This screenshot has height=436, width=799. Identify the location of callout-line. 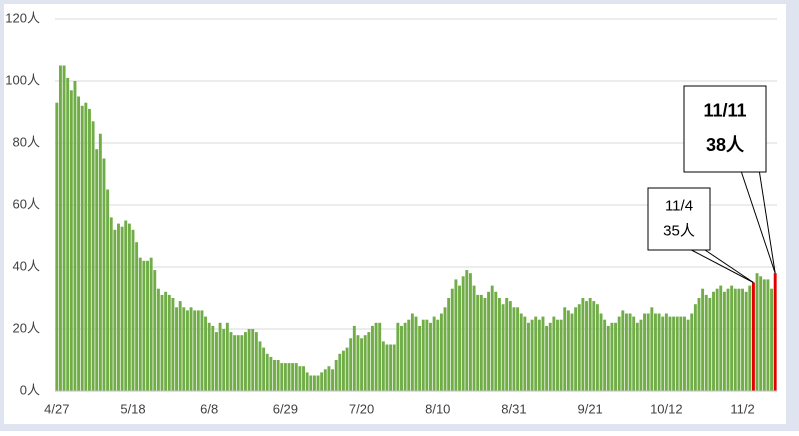
(767, 222).